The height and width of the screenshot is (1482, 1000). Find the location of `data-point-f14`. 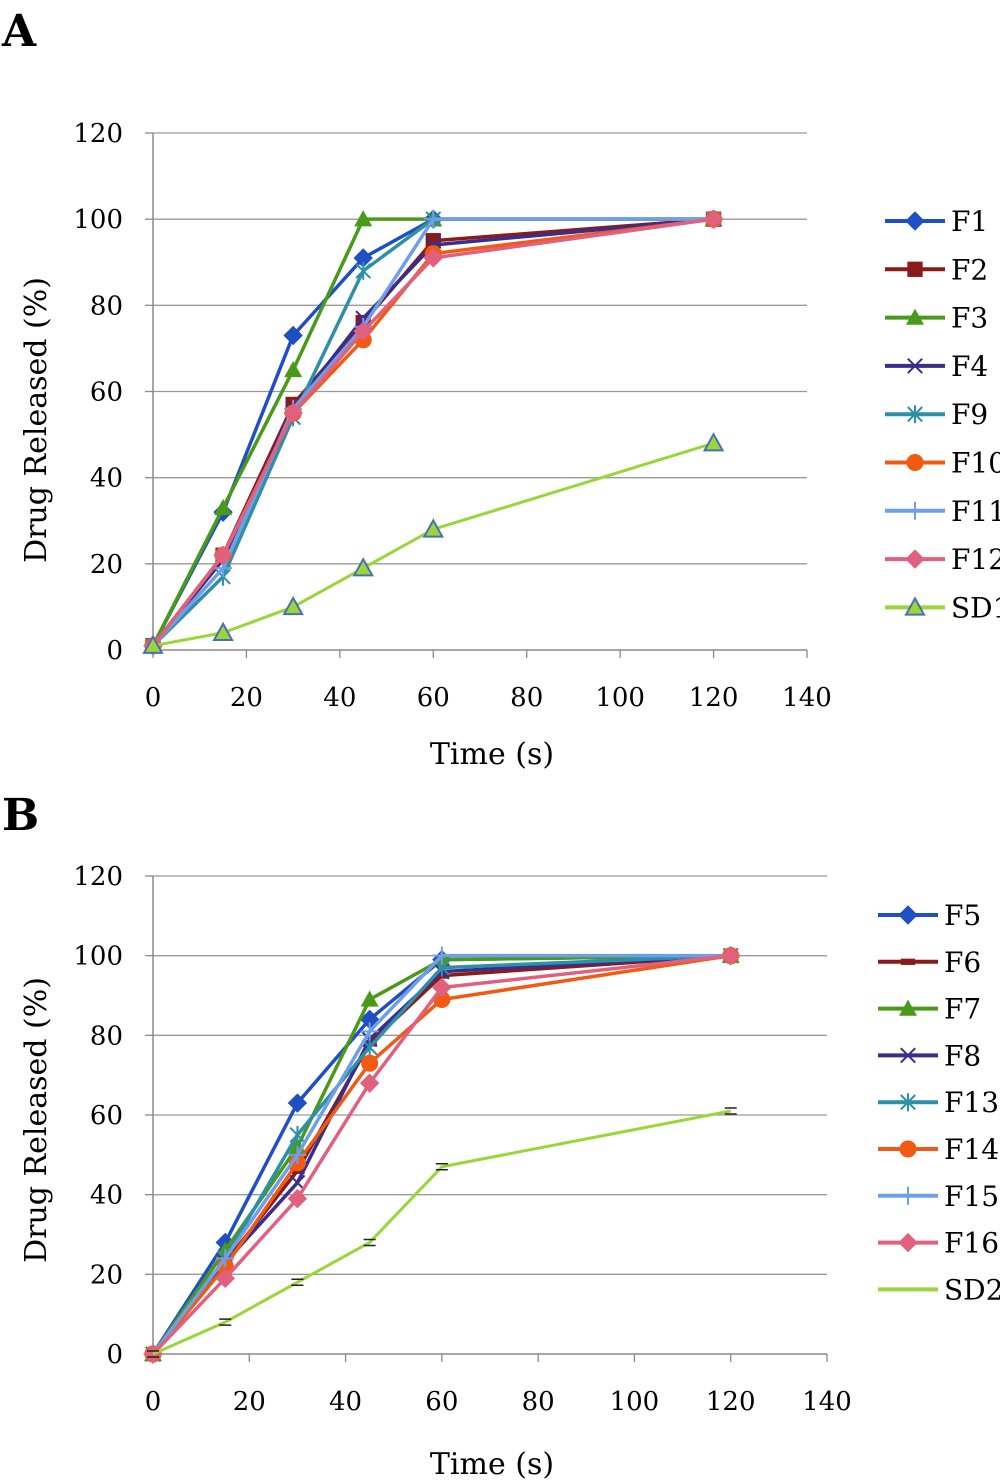

data-point-f14 is located at coordinates (370, 1063).